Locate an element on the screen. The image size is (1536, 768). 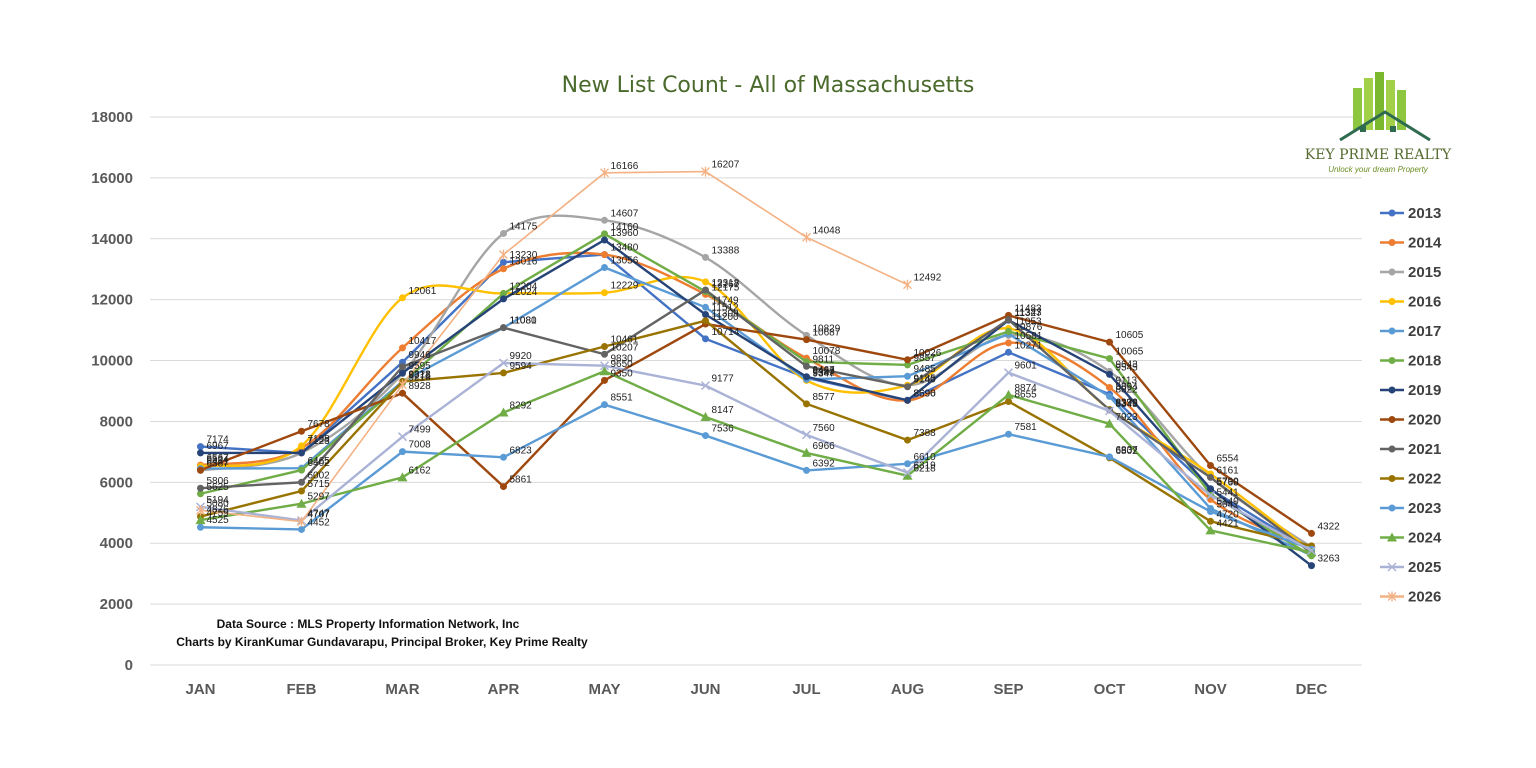
point-2021-sep is located at coordinates (1008, 320).